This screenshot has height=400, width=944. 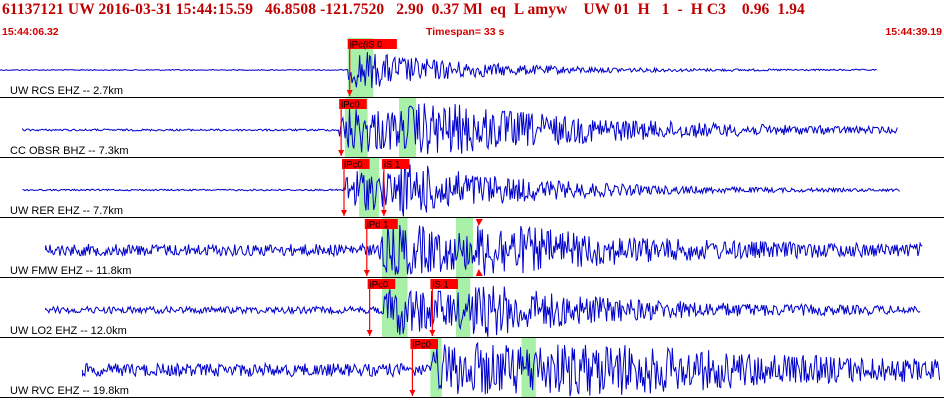 I want to click on analysis-window, so click(x=436, y=367).